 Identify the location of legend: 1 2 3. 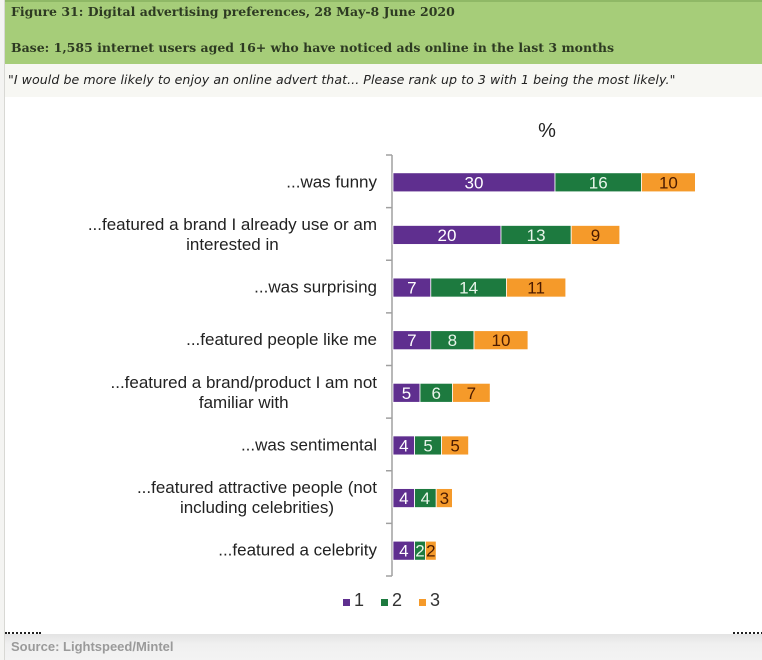
(391, 600).